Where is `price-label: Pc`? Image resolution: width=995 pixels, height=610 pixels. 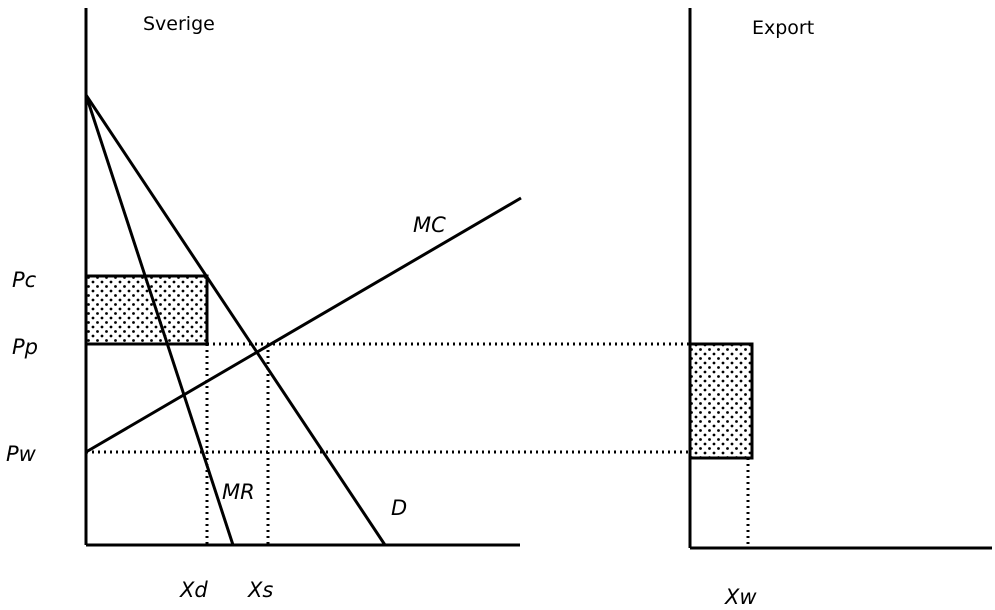
price-label: Pc is located at coordinates (24, 280).